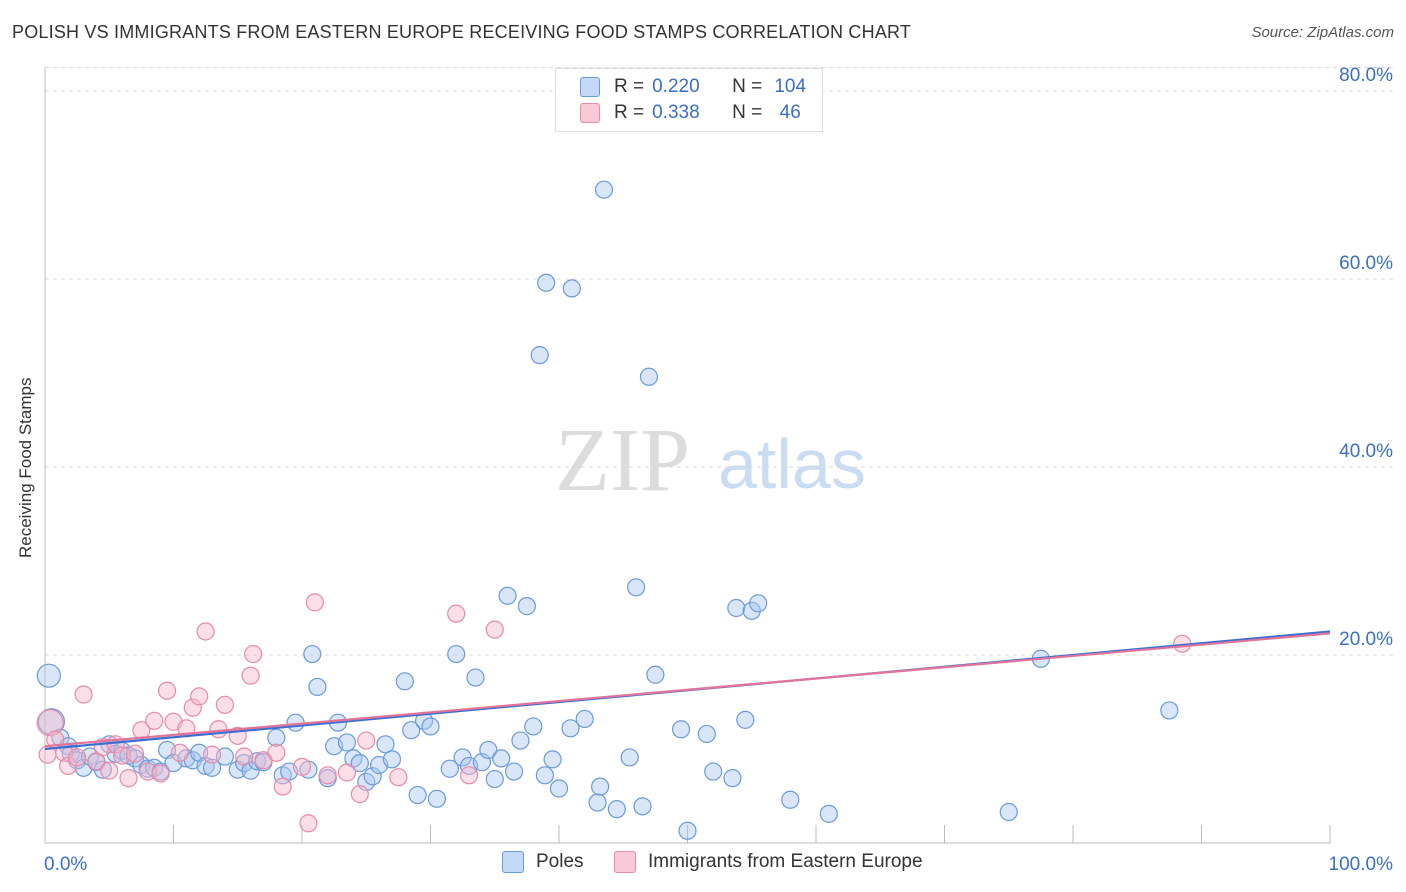 This screenshot has width=1406, height=892. Describe the element at coordinates (625, 862) in the screenshot. I see `immigrants-swatch` at that location.